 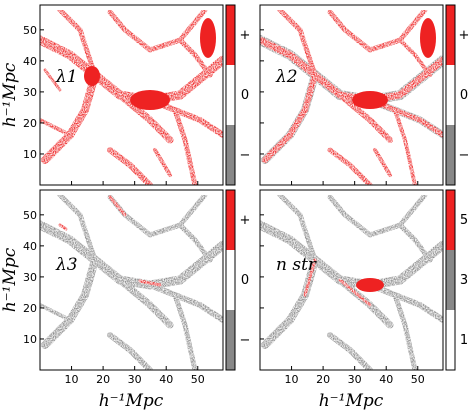 What do you see at coordinates (238, 95) in the screenshot?
I see `colorbar-lambda1: + 0 −` at bounding box center [238, 95].